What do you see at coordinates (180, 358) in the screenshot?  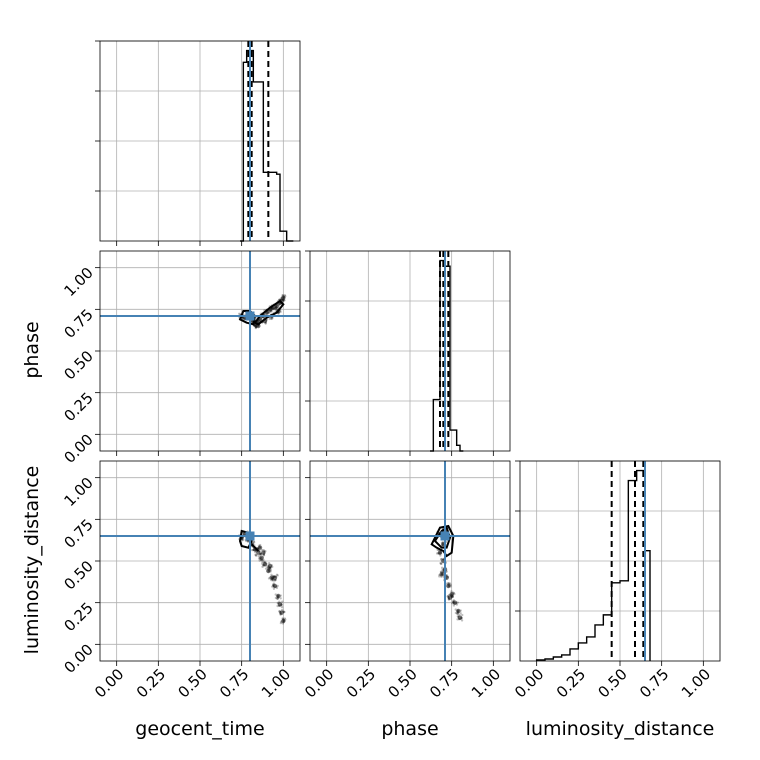 I see `scatter-panel-geocent-time-vs-phase: 0.00 0.25 0.50 0.75 1.00` at bounding box center [180, 358].